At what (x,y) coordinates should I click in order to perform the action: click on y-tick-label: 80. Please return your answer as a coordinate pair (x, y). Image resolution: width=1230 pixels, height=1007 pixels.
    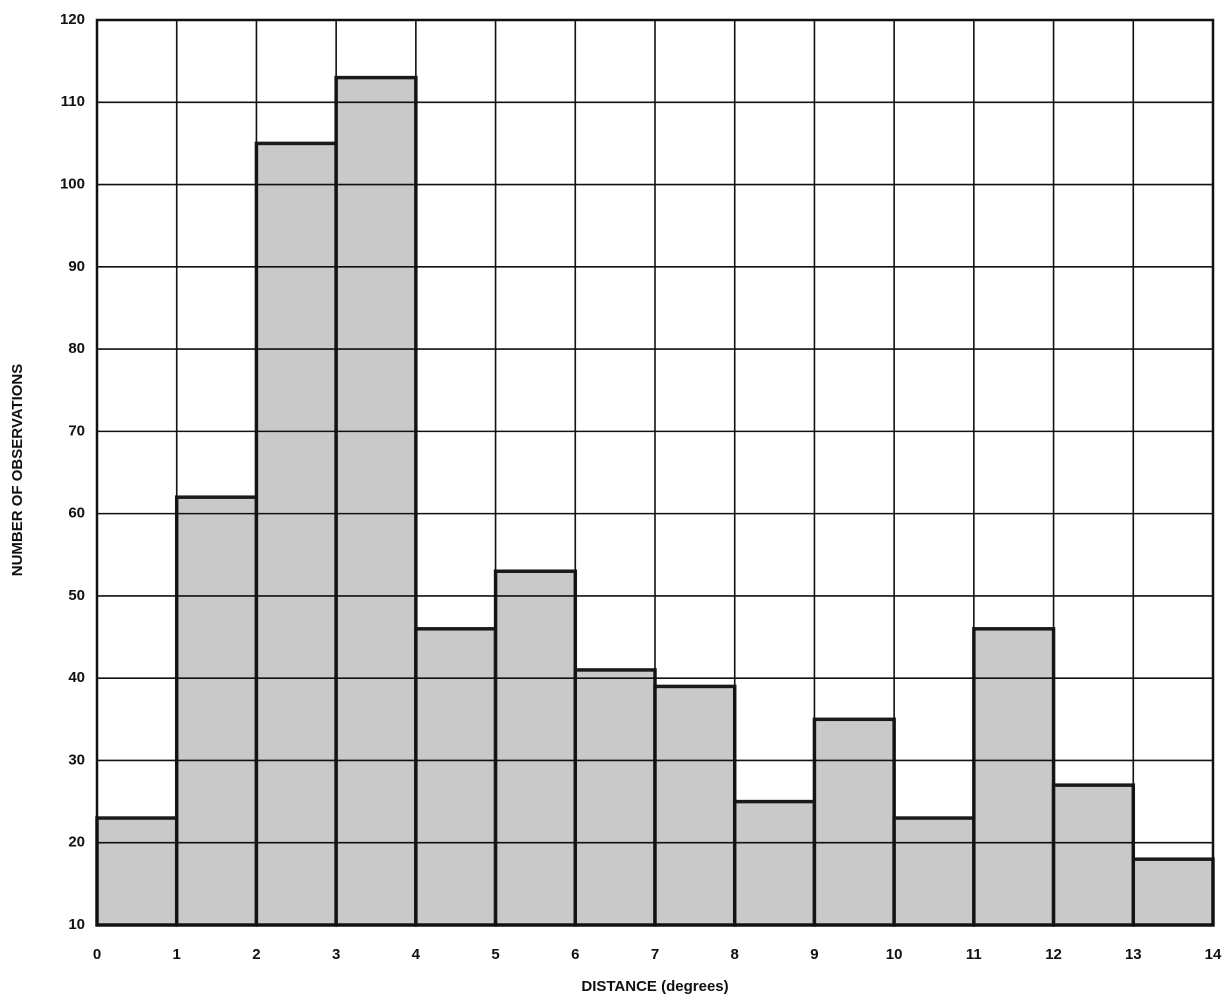
    Looking at the image, I should click on (76, 348).